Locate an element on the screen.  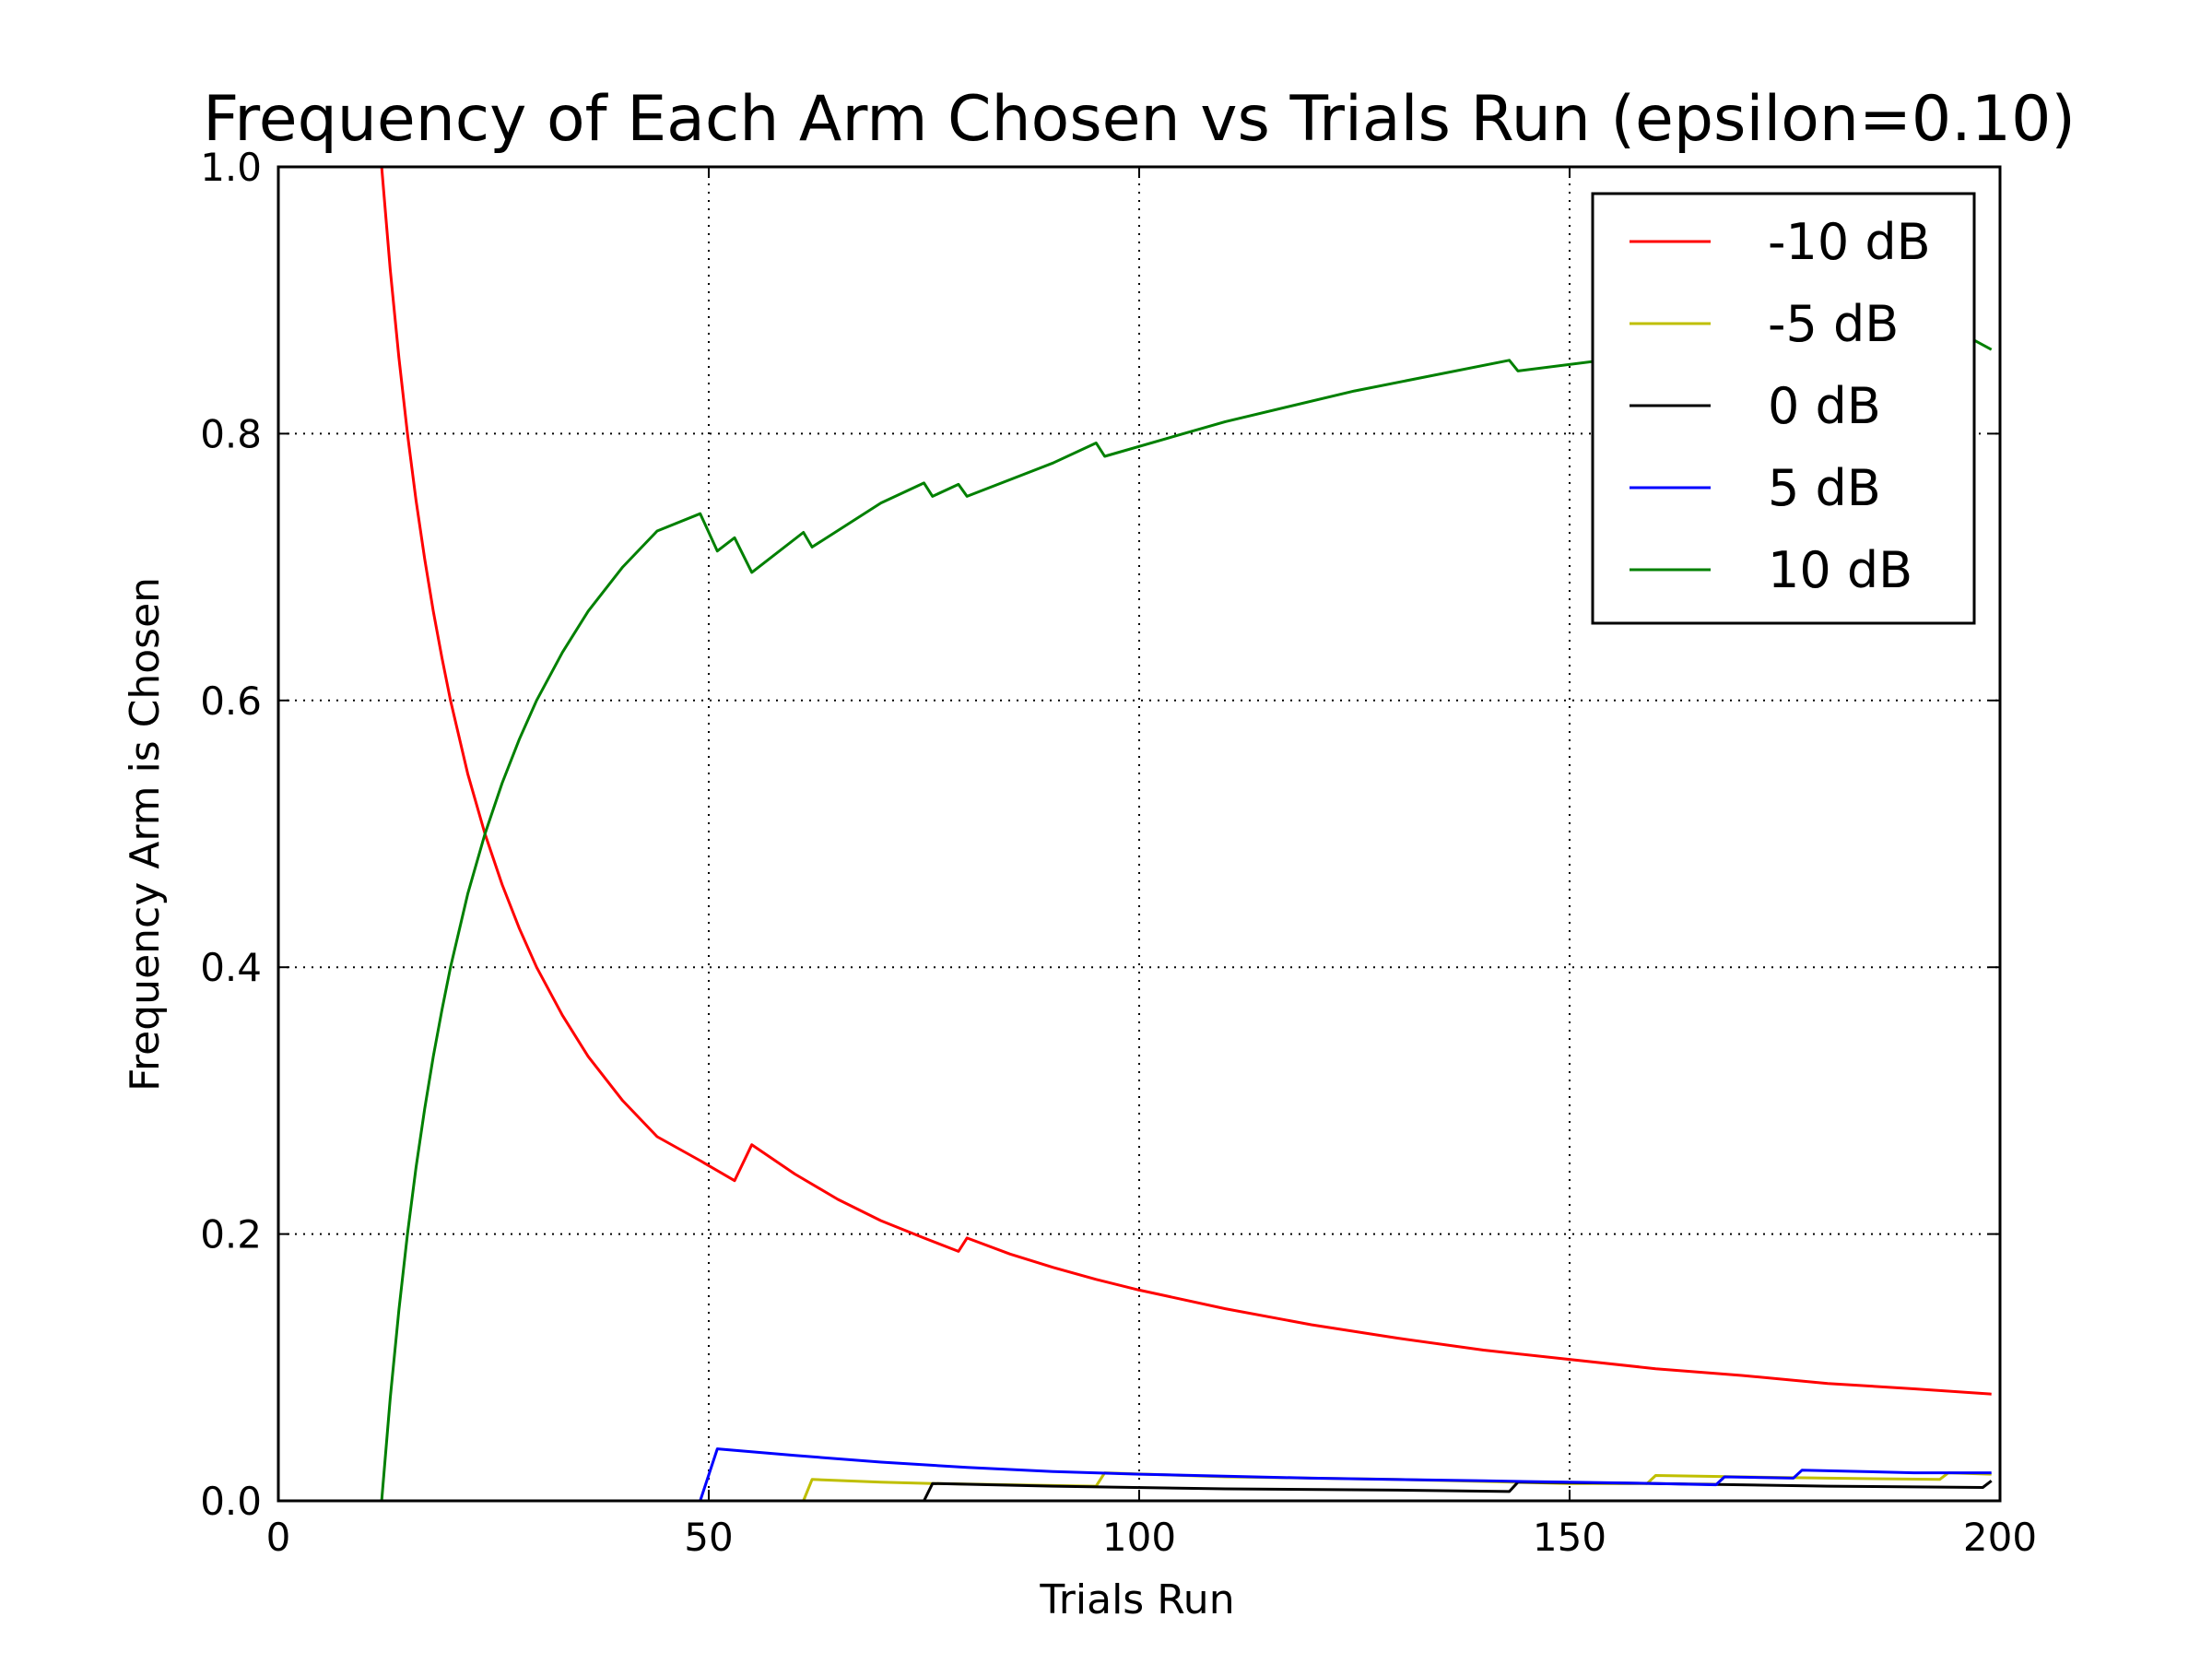
x-axis-label: Trials Run is located at coordinates (1136, 1599).